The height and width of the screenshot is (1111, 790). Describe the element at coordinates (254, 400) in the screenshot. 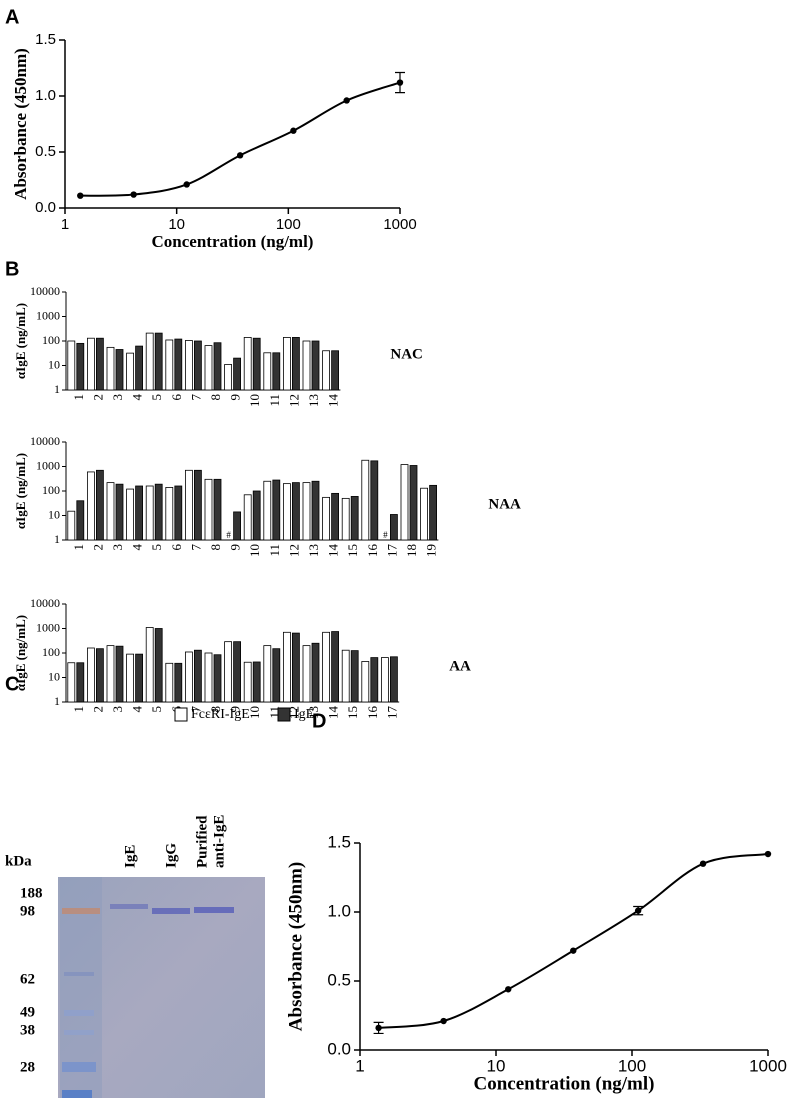

I see `x-tick-label: 10` at that location.